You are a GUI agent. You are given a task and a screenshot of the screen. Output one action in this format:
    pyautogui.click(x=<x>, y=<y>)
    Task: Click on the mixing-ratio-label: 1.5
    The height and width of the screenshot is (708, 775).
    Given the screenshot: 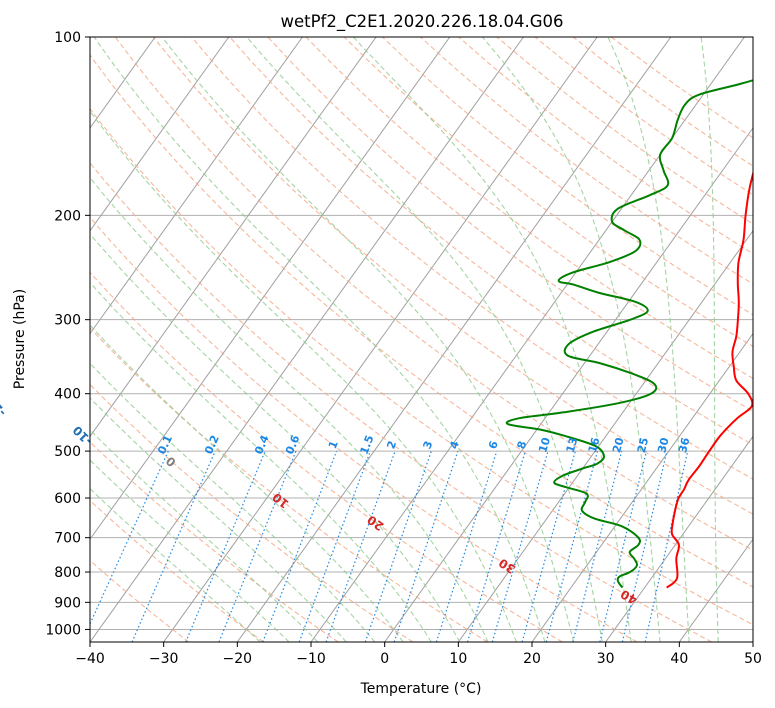 What is the action you would take?
    pyautogui.click(x=366, y=444)
    